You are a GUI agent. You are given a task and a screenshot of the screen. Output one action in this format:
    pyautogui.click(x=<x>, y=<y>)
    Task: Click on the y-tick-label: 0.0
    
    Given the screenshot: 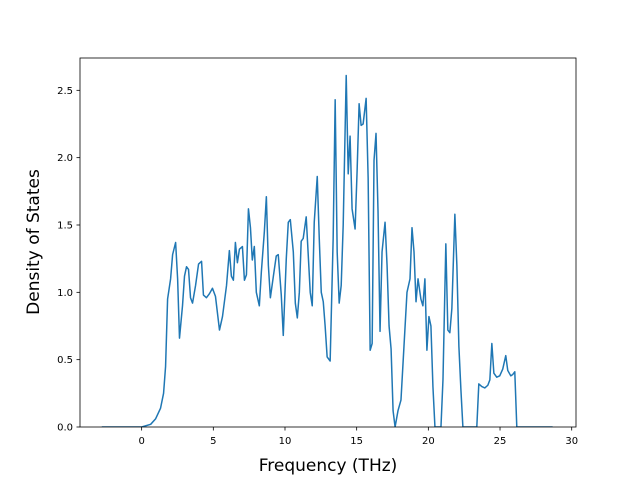 What is the action you would take?
    pyautogui.click(x=65, y=428)
    